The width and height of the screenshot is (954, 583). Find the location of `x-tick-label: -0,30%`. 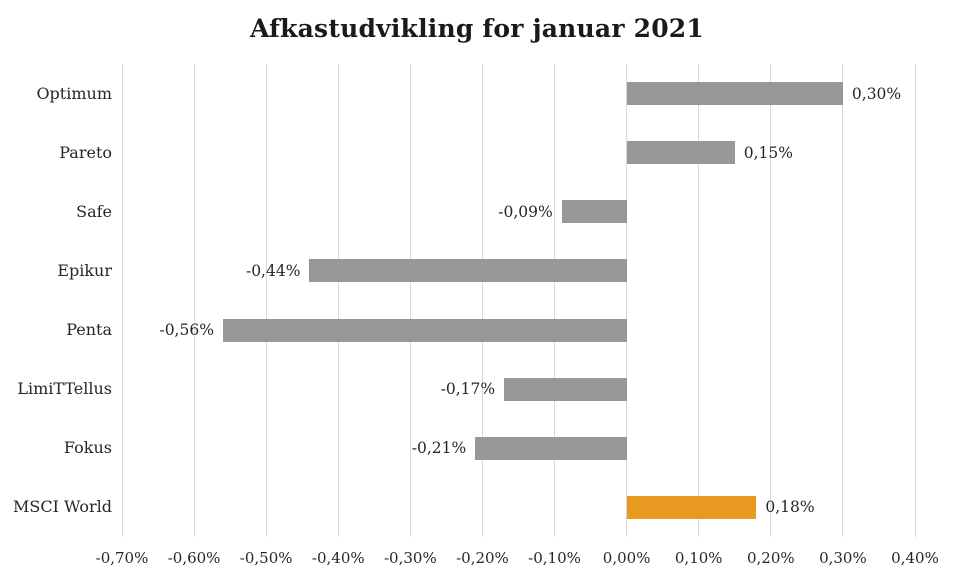

x-tick-label: -0,30% is located at coordinates (410, 558).